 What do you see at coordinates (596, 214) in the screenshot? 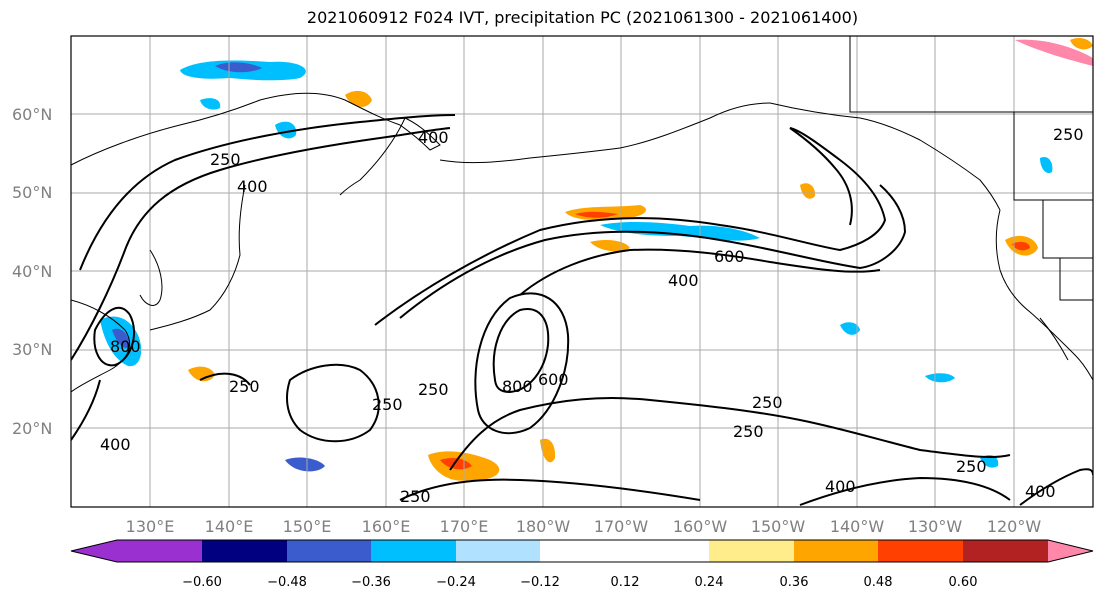
I see `precip-blob-pos-core` at bounding box center [596, 214].